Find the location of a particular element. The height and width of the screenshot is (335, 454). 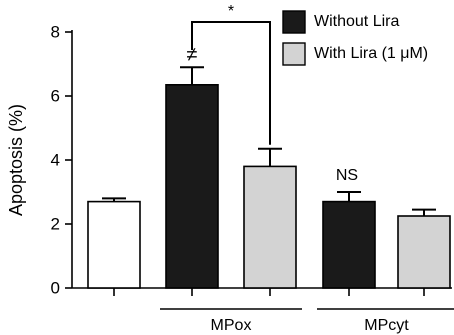

legend-swatch-without-lira is located at coordinates (294, 22).